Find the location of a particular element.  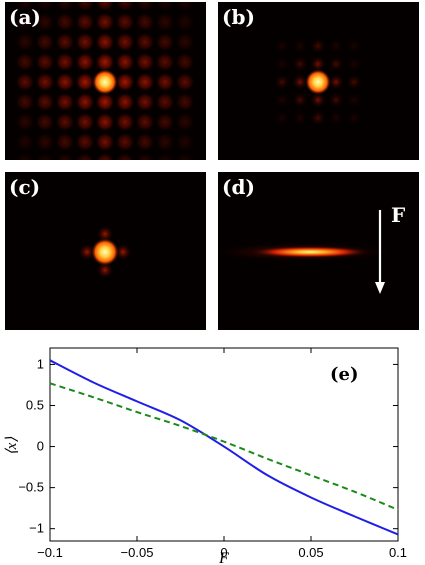

x-tick-label: 0.05 is located at coordinates (310, 552).